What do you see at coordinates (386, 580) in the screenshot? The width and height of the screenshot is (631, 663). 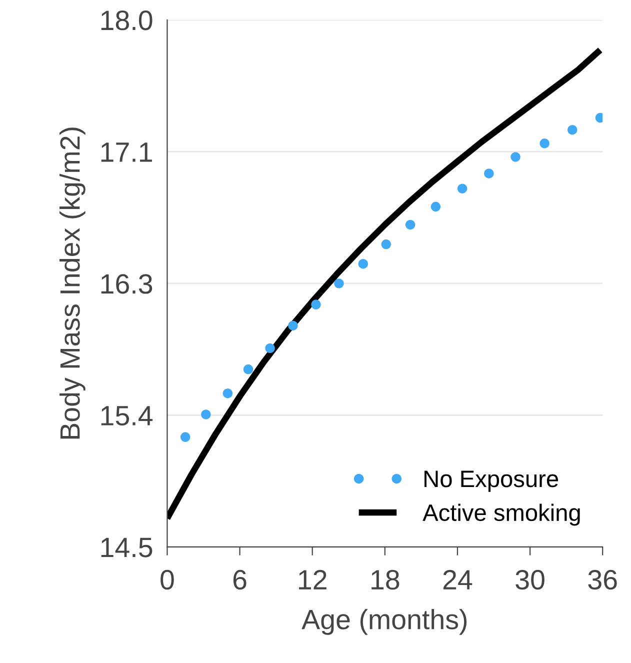 I see `x-tick-label: 18` at bounding box center [386, 580].